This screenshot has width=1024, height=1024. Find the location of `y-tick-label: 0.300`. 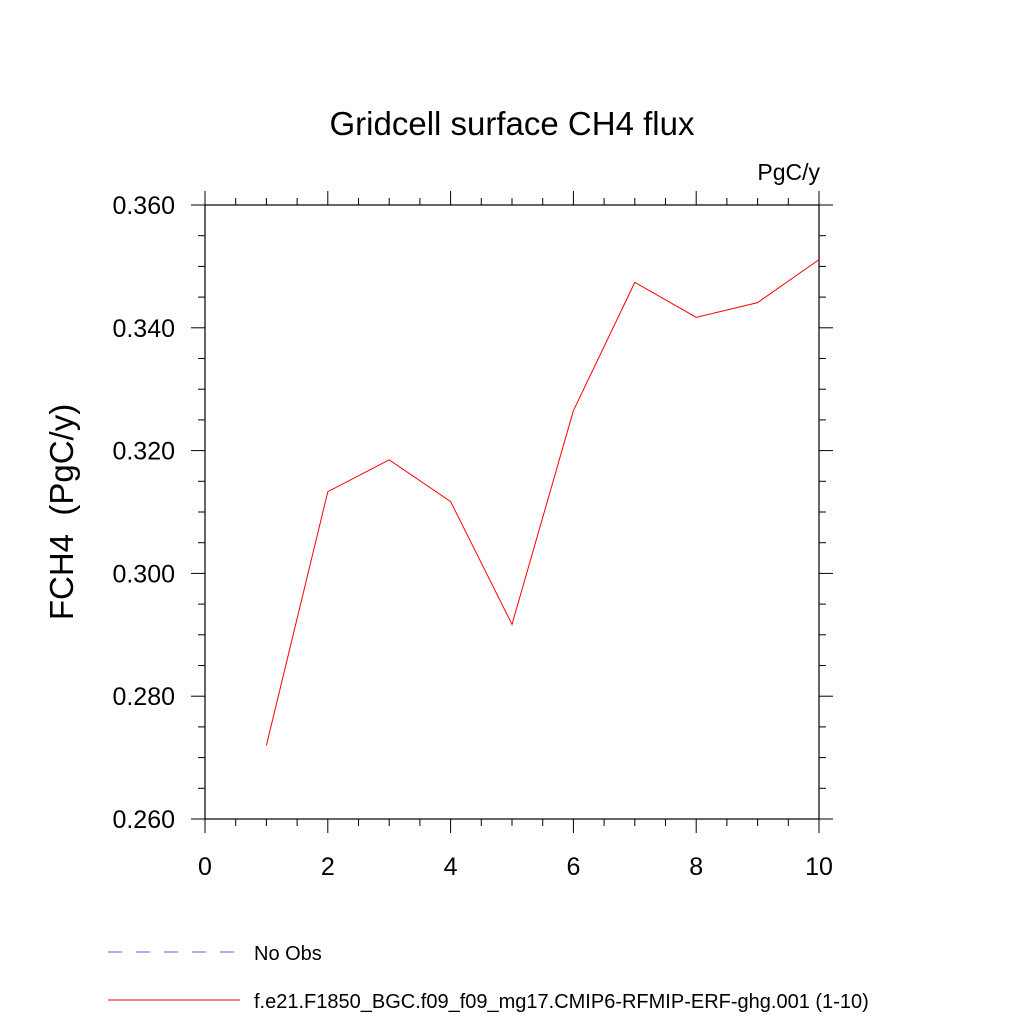

y-tick-label: 0.300 is located at coordinates (143, 574).